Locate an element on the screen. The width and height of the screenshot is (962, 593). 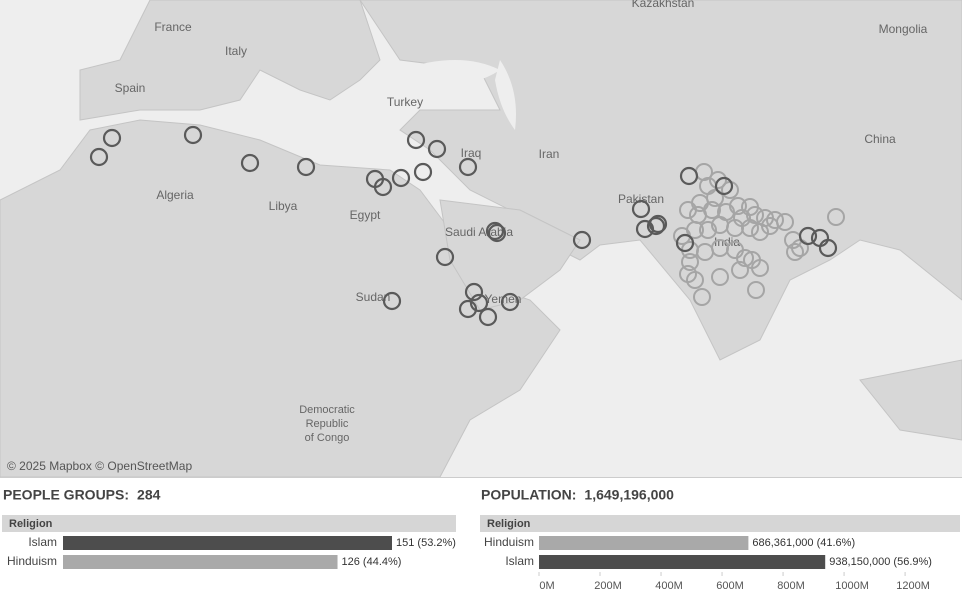
country-label: India is located at coordinates (727, 242).